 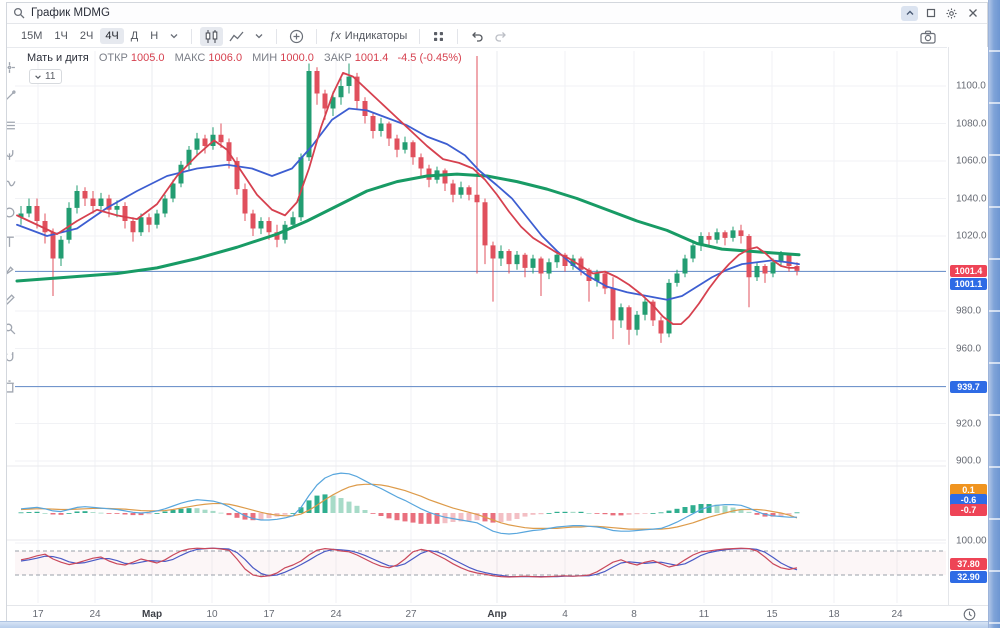 I want to click on wave-tool-icon, so click(x=12, y=184).